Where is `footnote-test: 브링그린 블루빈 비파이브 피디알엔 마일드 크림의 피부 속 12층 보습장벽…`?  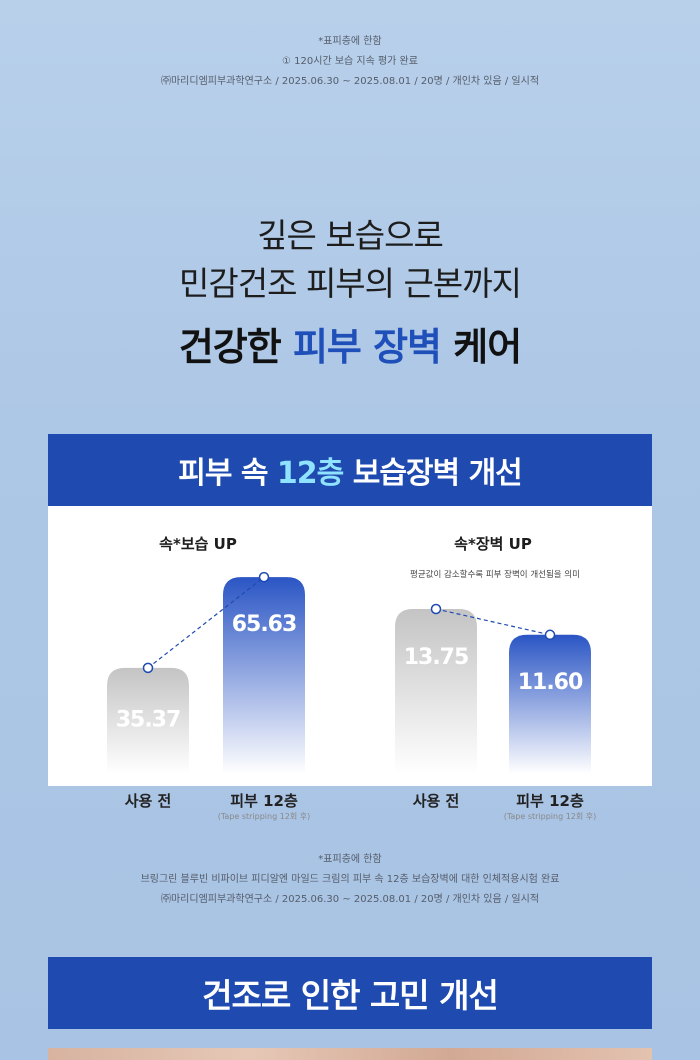
footnote-test: 브링그린 블루빈 비파이브 피디알엔 마일드 크림의 피부 속 12층 보습장벽… is located at coordinates (350, 879).